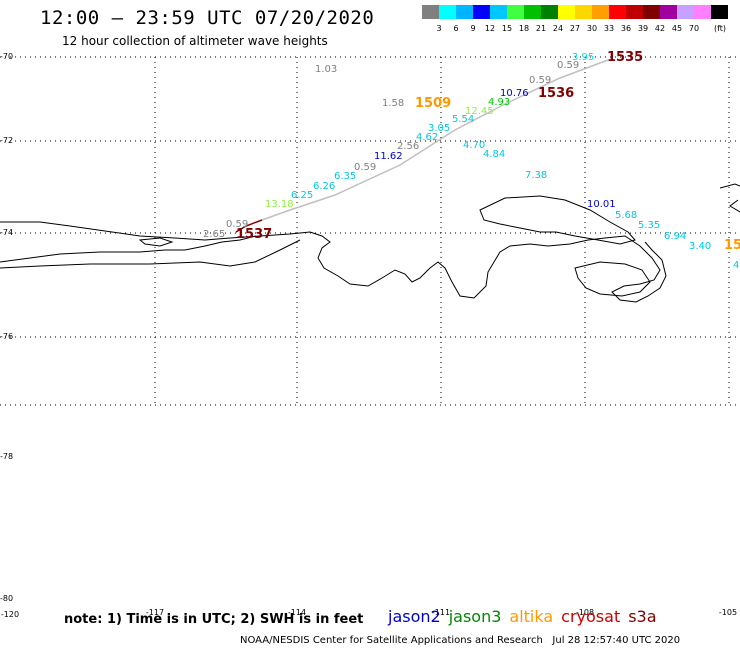 Image resolution: width=740 pixels, height=650 pixels. I want to click on legend-label: 45, so click(677, 28).